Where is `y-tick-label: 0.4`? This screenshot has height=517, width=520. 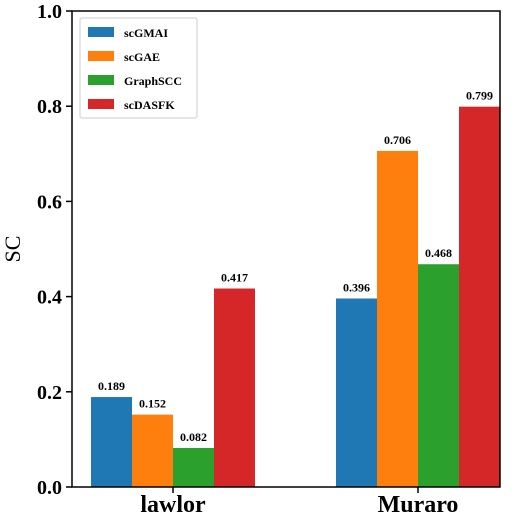 y-tick-label: 0.4 is located at coordinates (49, 298).